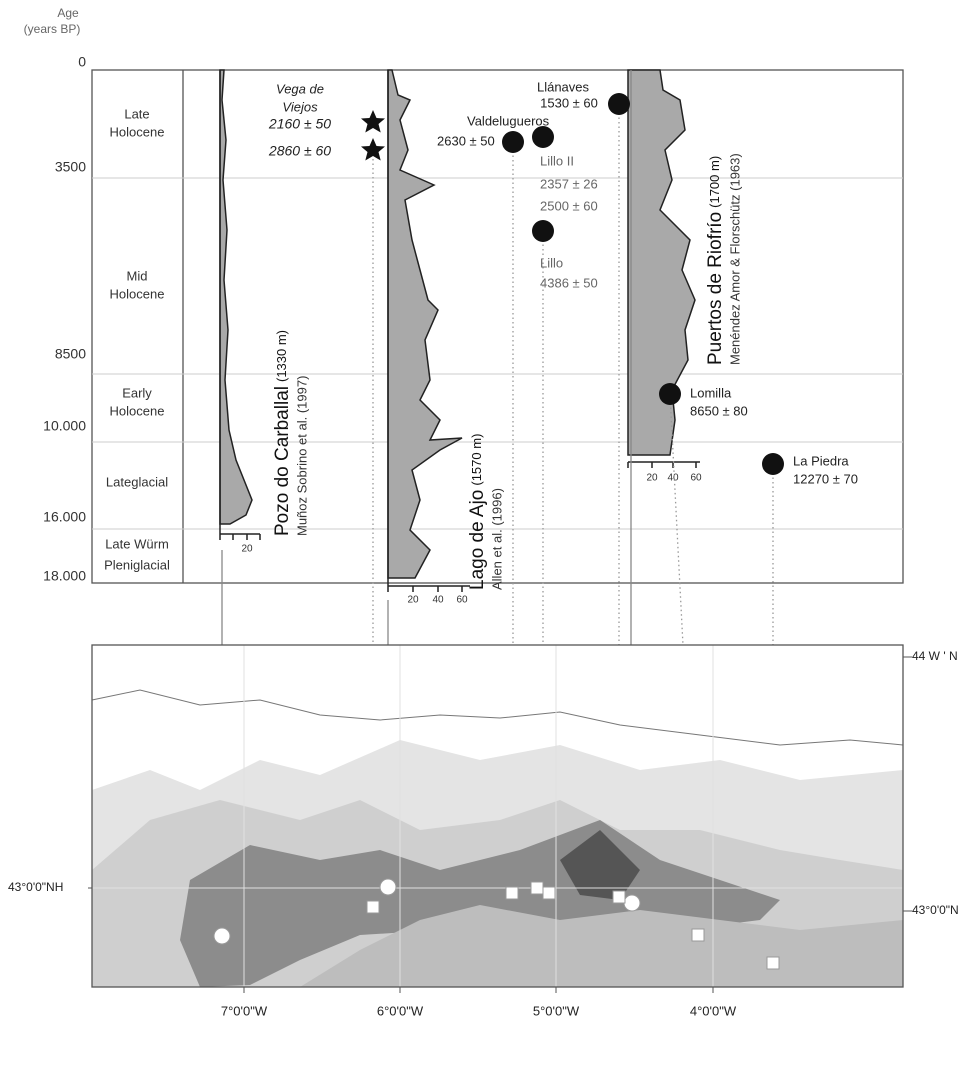 The width and height of the screenshot is (973, 1075). I want to click on record-author: Allen et al. (1996), so click(496, 539).